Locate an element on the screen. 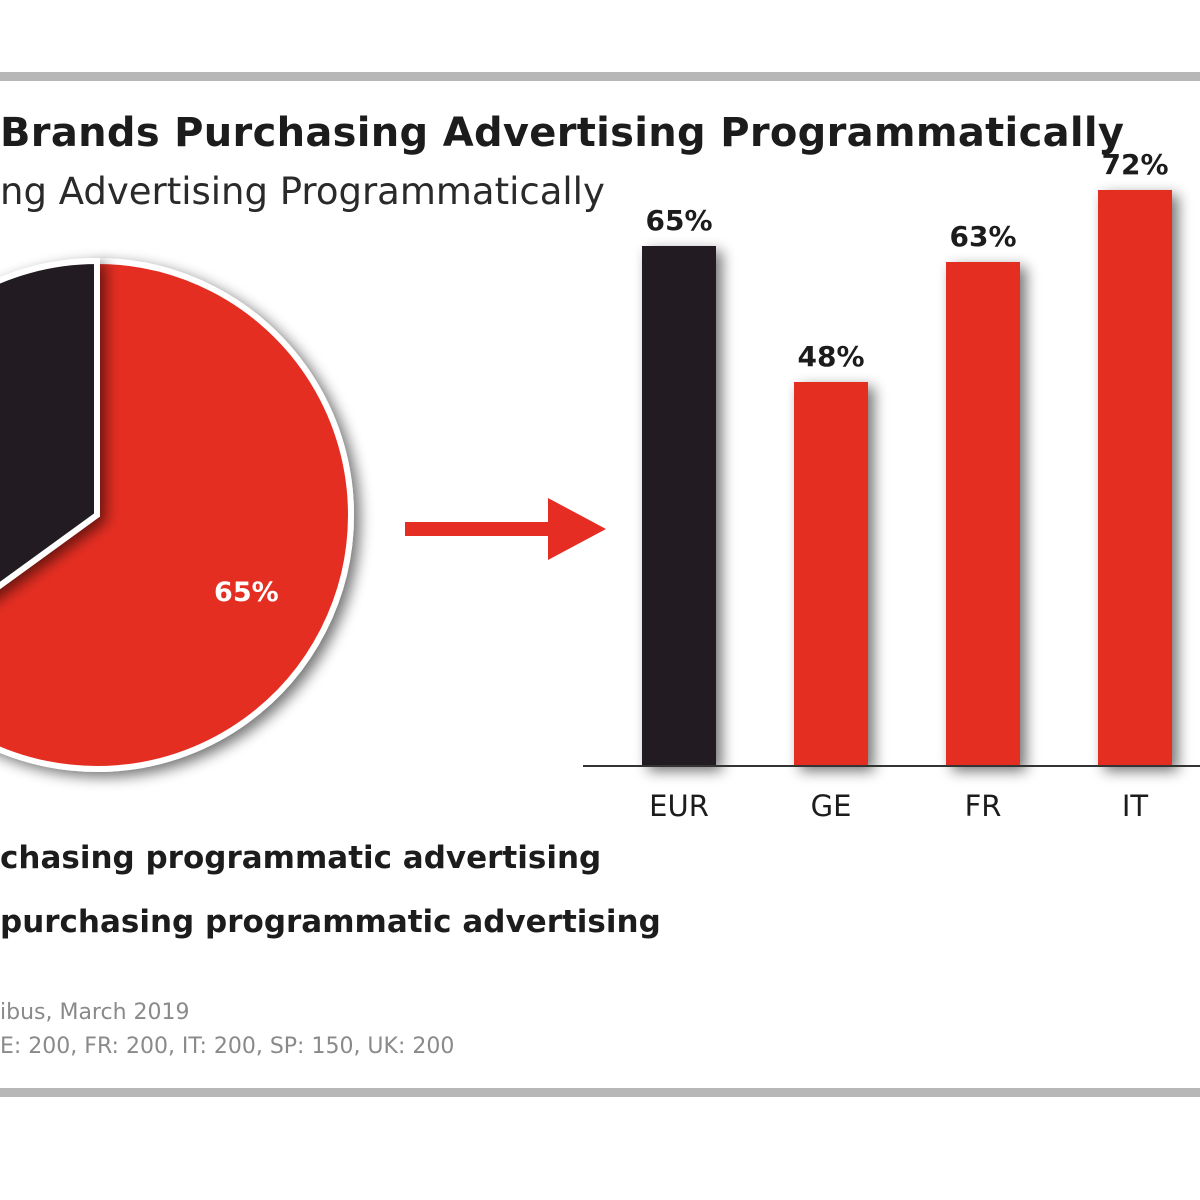  pie-slice-label: 65% is located at coordinates (246, 592).